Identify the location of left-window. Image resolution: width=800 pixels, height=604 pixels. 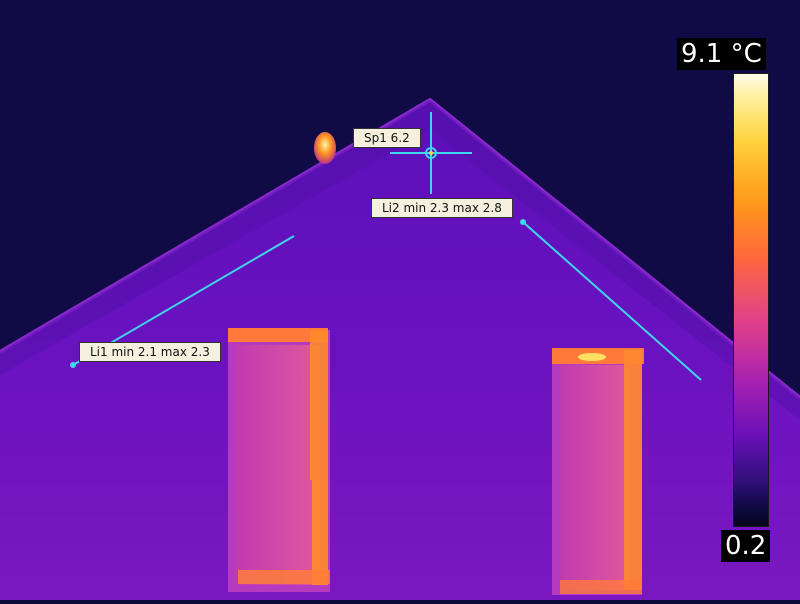
(279, 460).